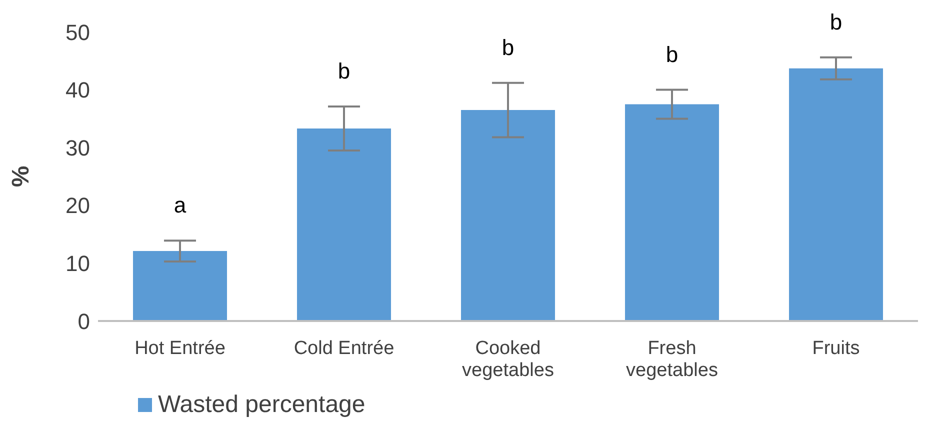 The width and height of the screenshot is (934, 427). I want to click on x-tick-label: Hot Entrée, so click(180, 349).